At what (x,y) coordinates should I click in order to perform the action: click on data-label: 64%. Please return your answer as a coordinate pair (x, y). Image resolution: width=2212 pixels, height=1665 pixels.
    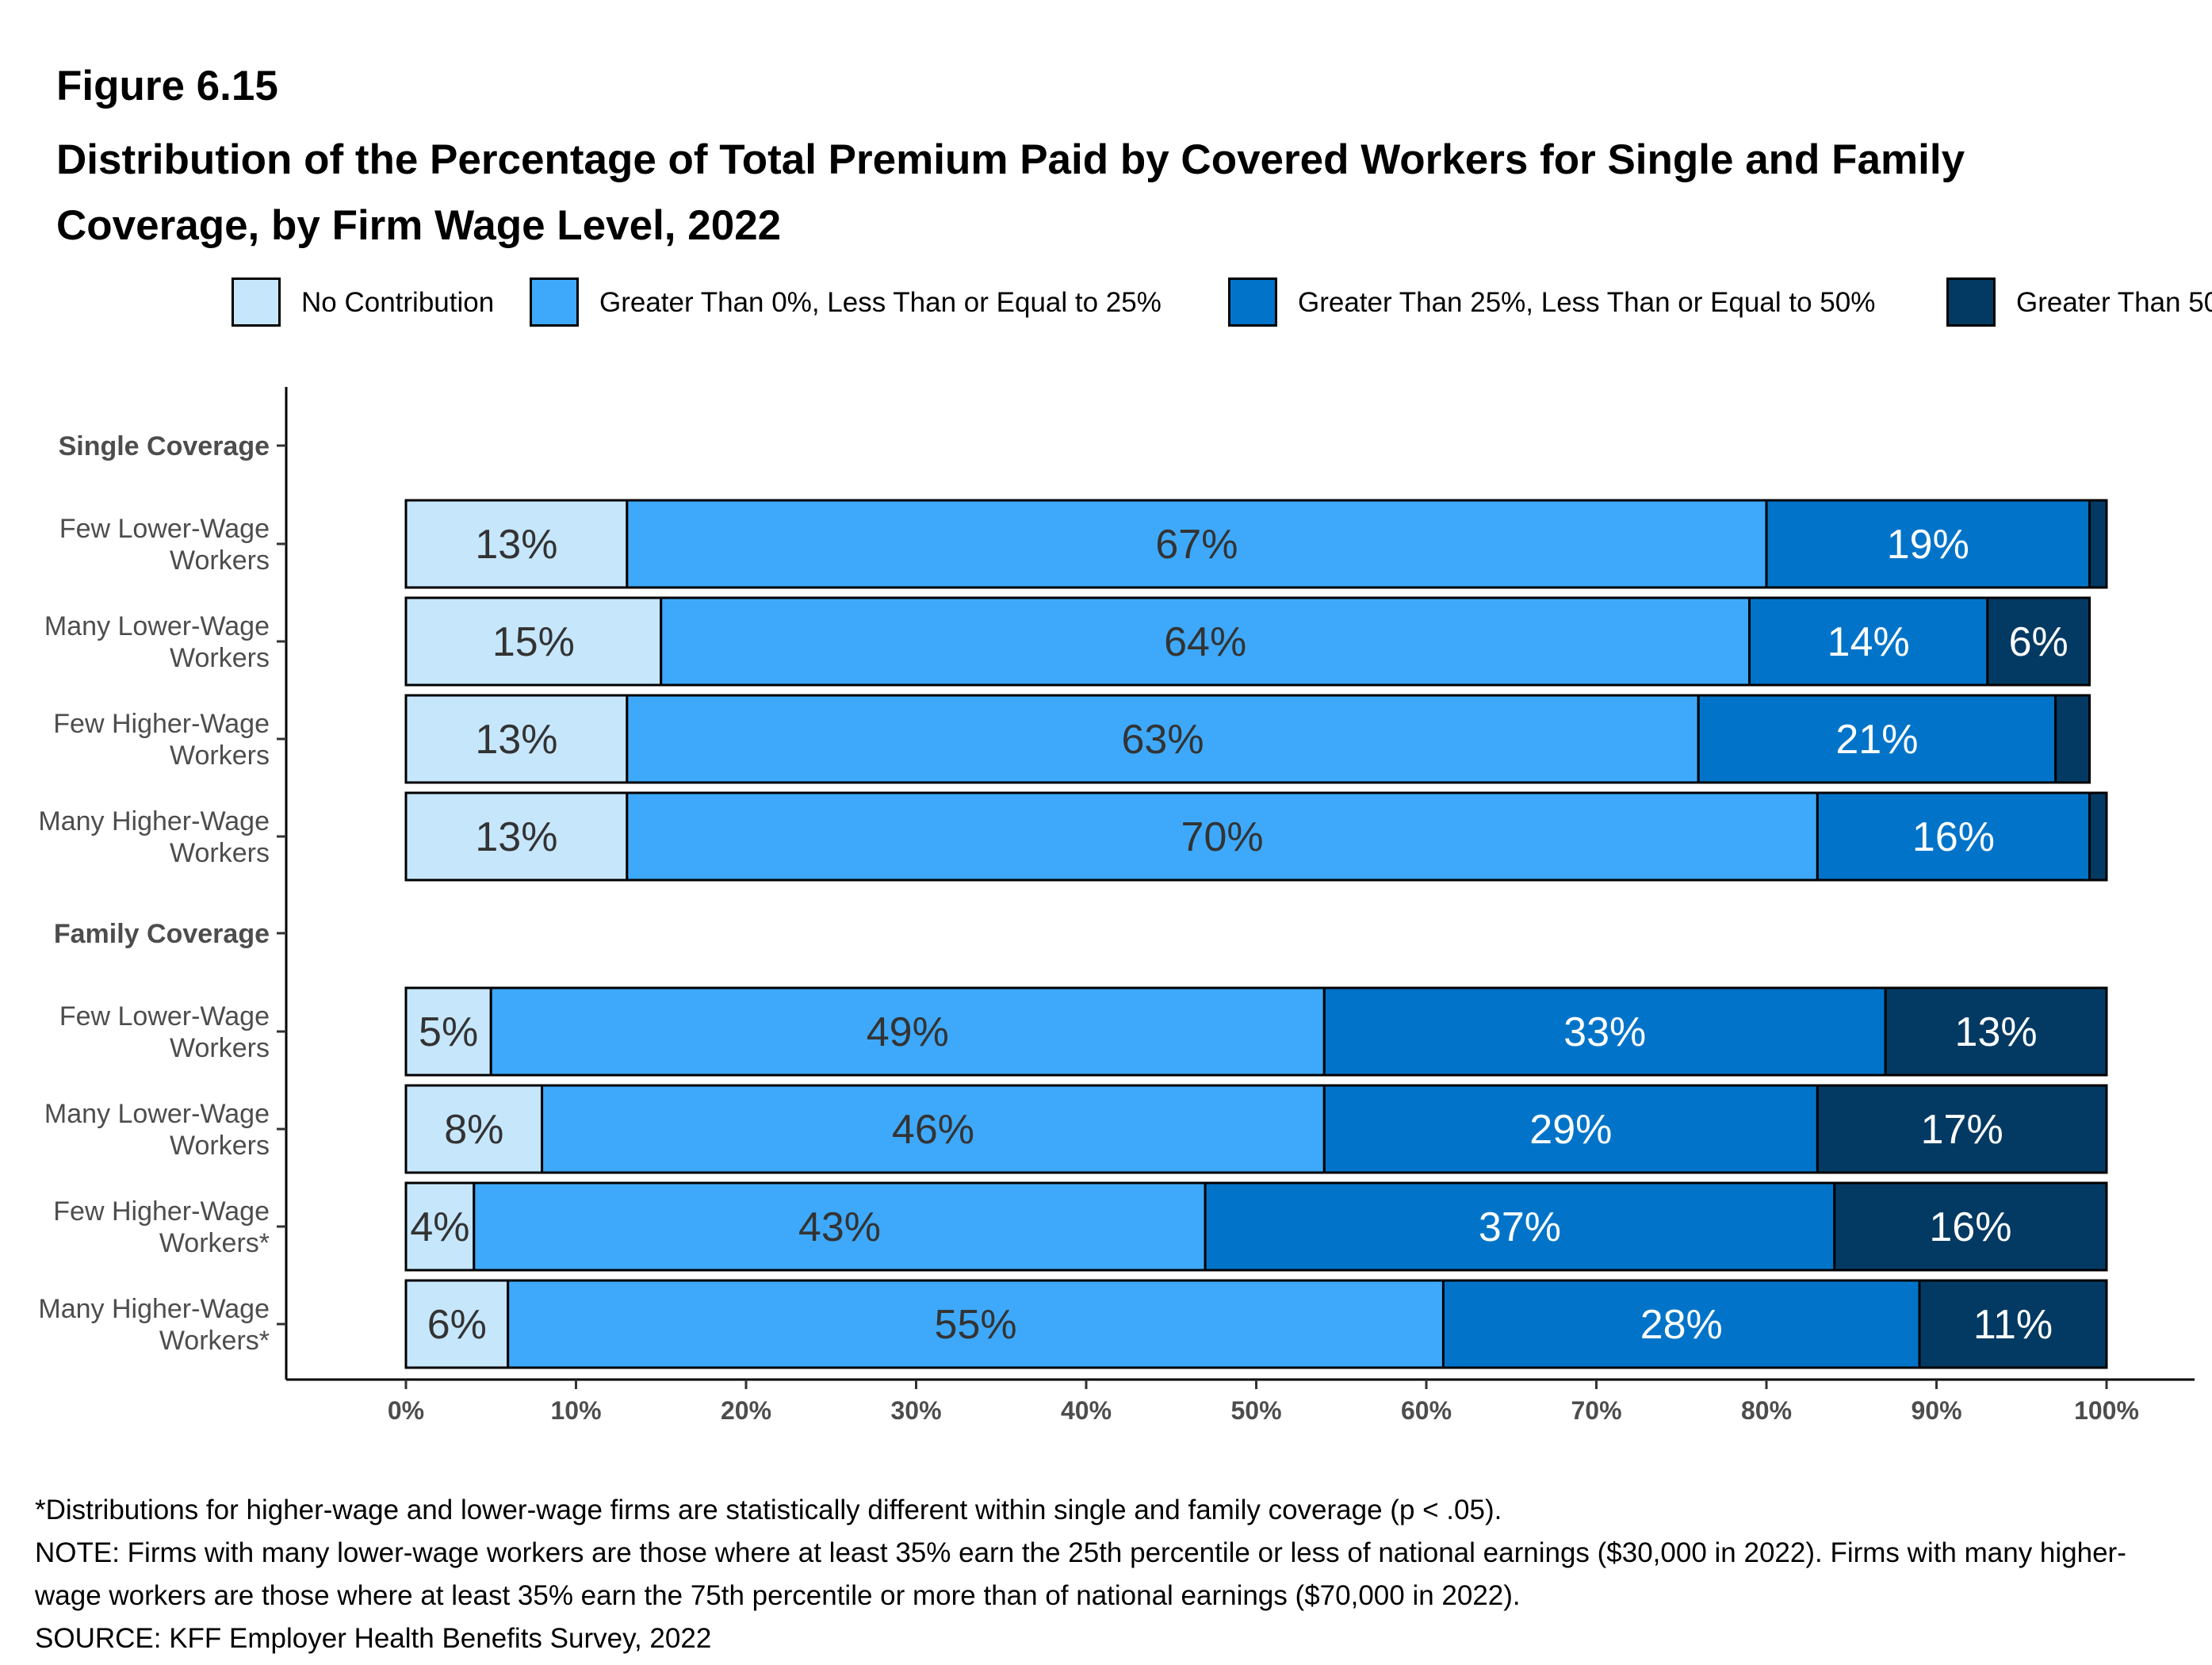
    Looking at the image, I should click on (1205, 642).